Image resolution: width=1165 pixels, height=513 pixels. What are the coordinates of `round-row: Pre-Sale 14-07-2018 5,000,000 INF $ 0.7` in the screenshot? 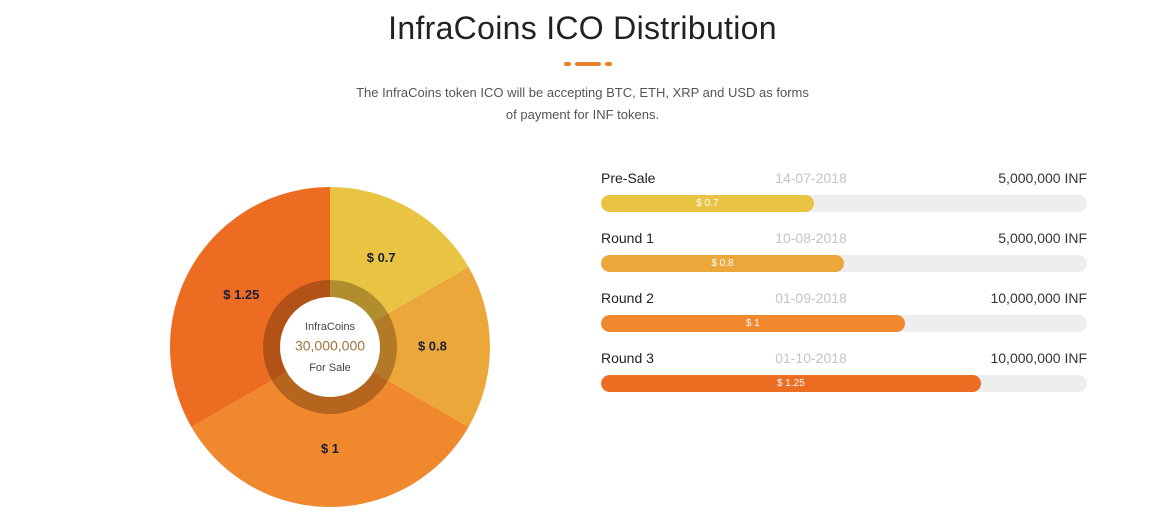 It's located at (844, 198).